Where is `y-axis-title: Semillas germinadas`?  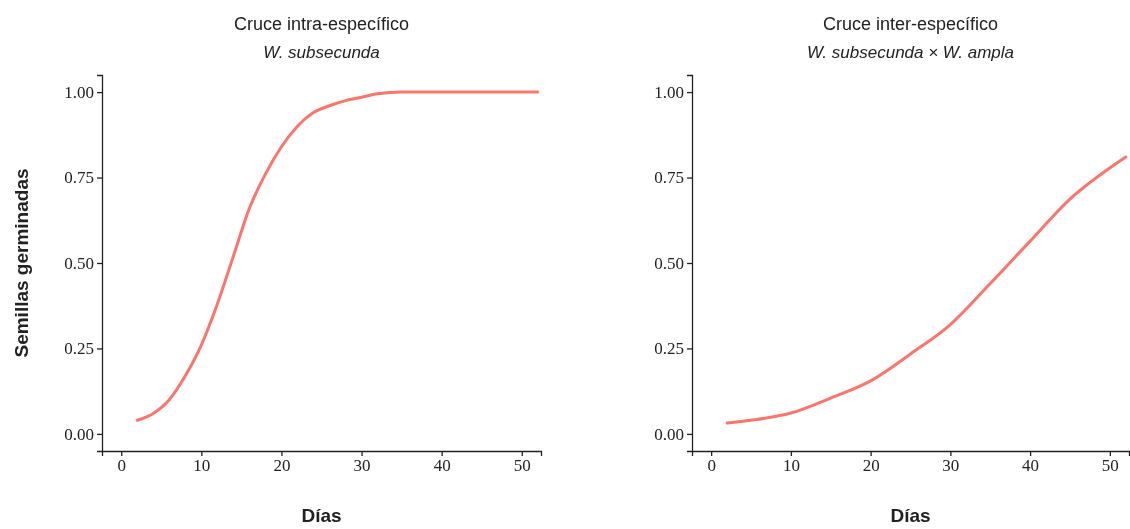
y-axis-title: Semillas germinadas is located at coordinates (21, 263).